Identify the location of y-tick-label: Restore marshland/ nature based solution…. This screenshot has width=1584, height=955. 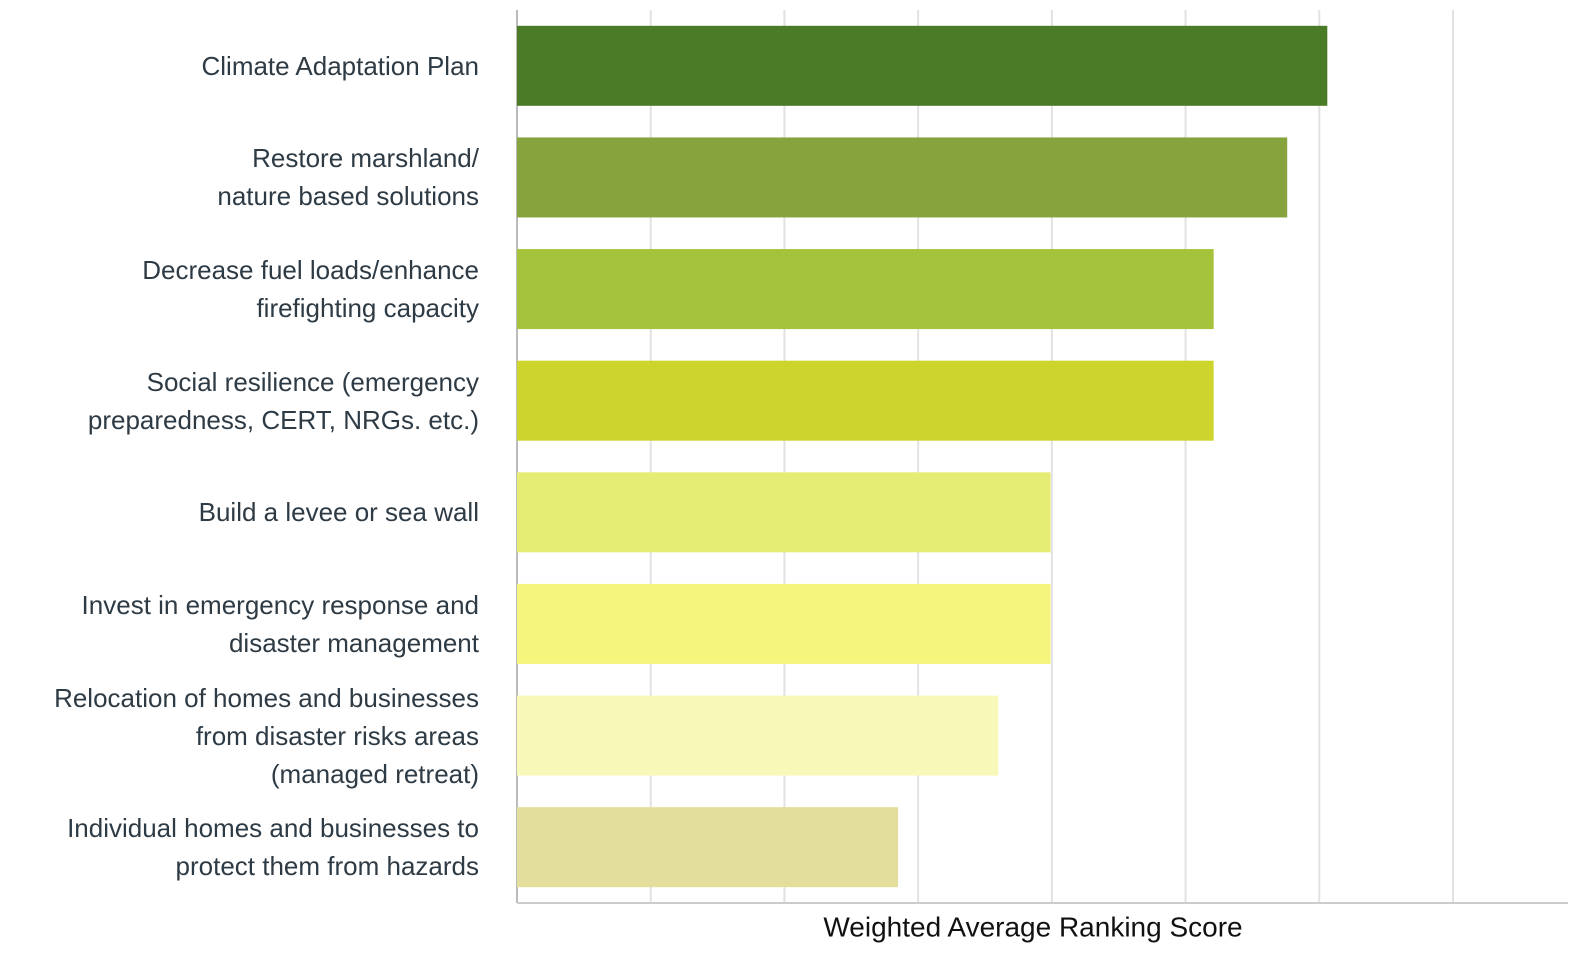
(348, 177).